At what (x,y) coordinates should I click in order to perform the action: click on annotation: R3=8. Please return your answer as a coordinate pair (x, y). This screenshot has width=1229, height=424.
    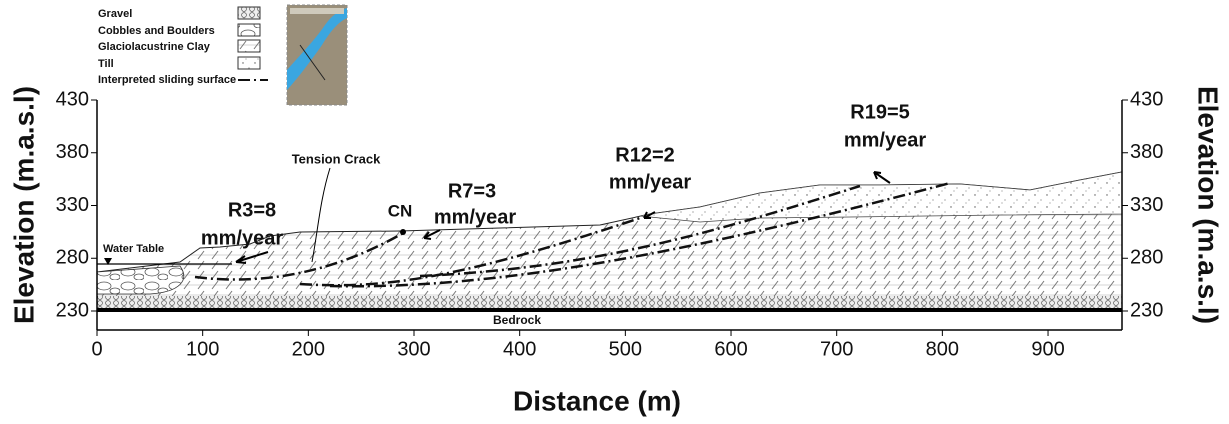
    Looking at the image, I should click on (252, 210).